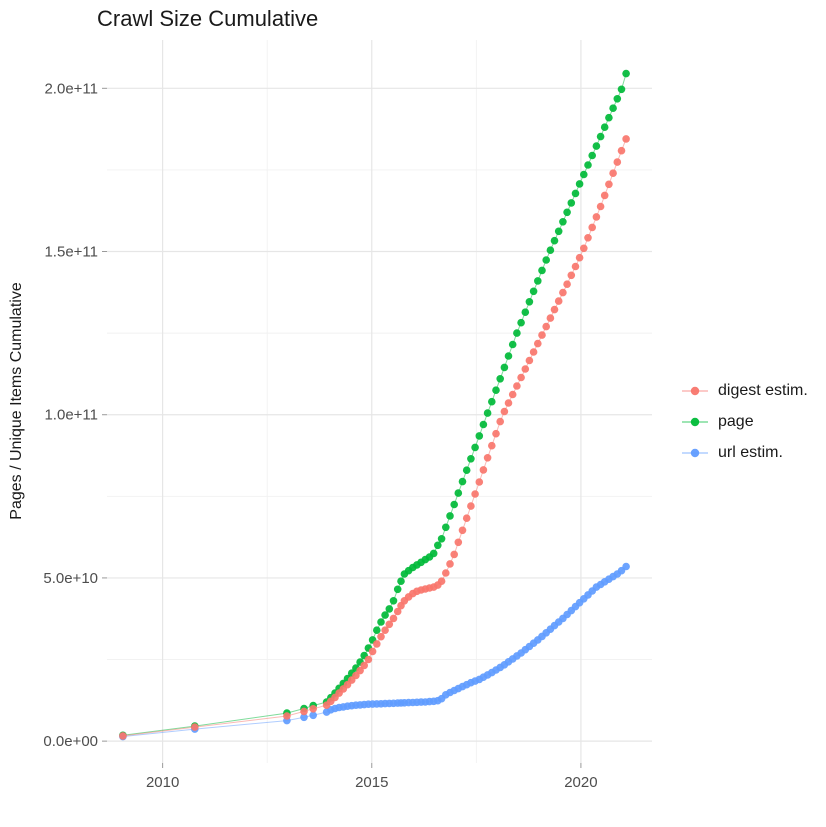  Describe the element at coordinates (695, 453) in the screenshot. I see `legend-key-url-icon` at that location.